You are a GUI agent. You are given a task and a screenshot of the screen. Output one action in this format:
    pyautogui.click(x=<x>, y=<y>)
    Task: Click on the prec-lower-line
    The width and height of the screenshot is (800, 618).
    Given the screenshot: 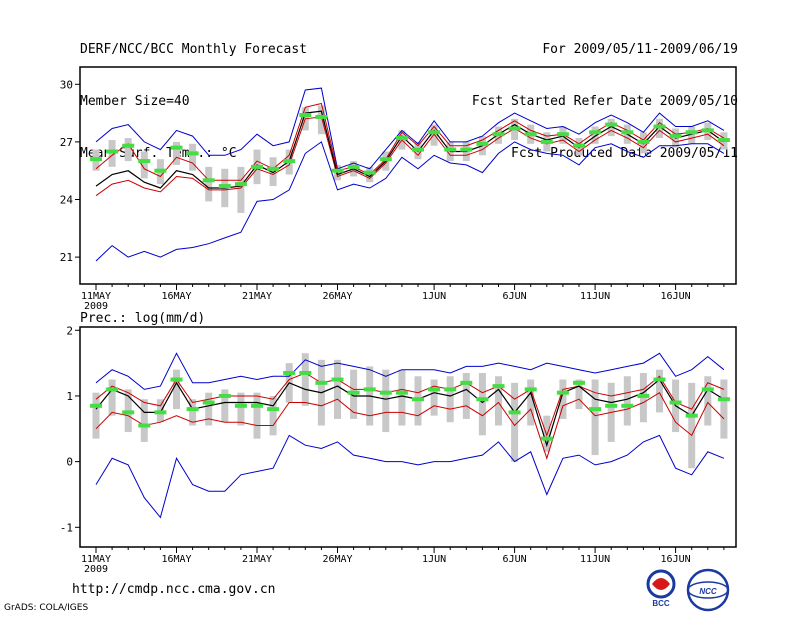 What is the action you would take?
    pyautogui.click(x=410, y=426)
    